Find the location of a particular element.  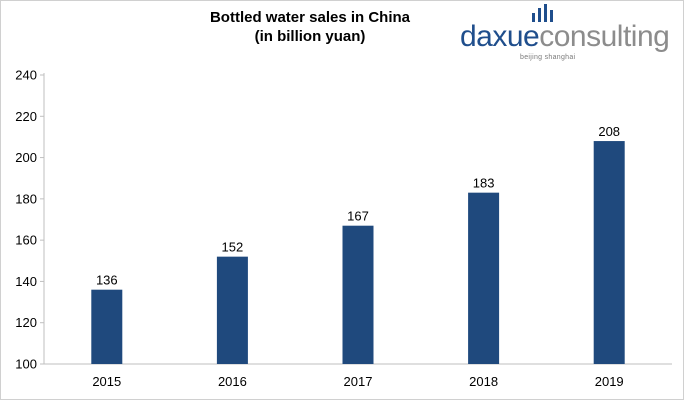

x-tick-label: 2018 is located at coordinates (483, 381).